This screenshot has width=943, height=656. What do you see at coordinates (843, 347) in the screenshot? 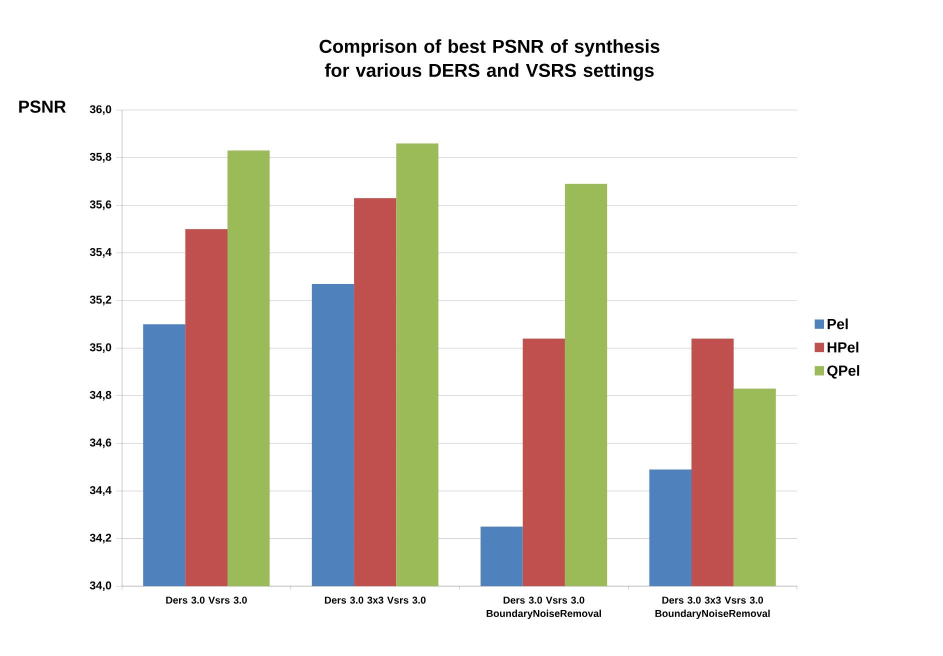
I see `legend-label: HPel` at bounding box center [843, 347].